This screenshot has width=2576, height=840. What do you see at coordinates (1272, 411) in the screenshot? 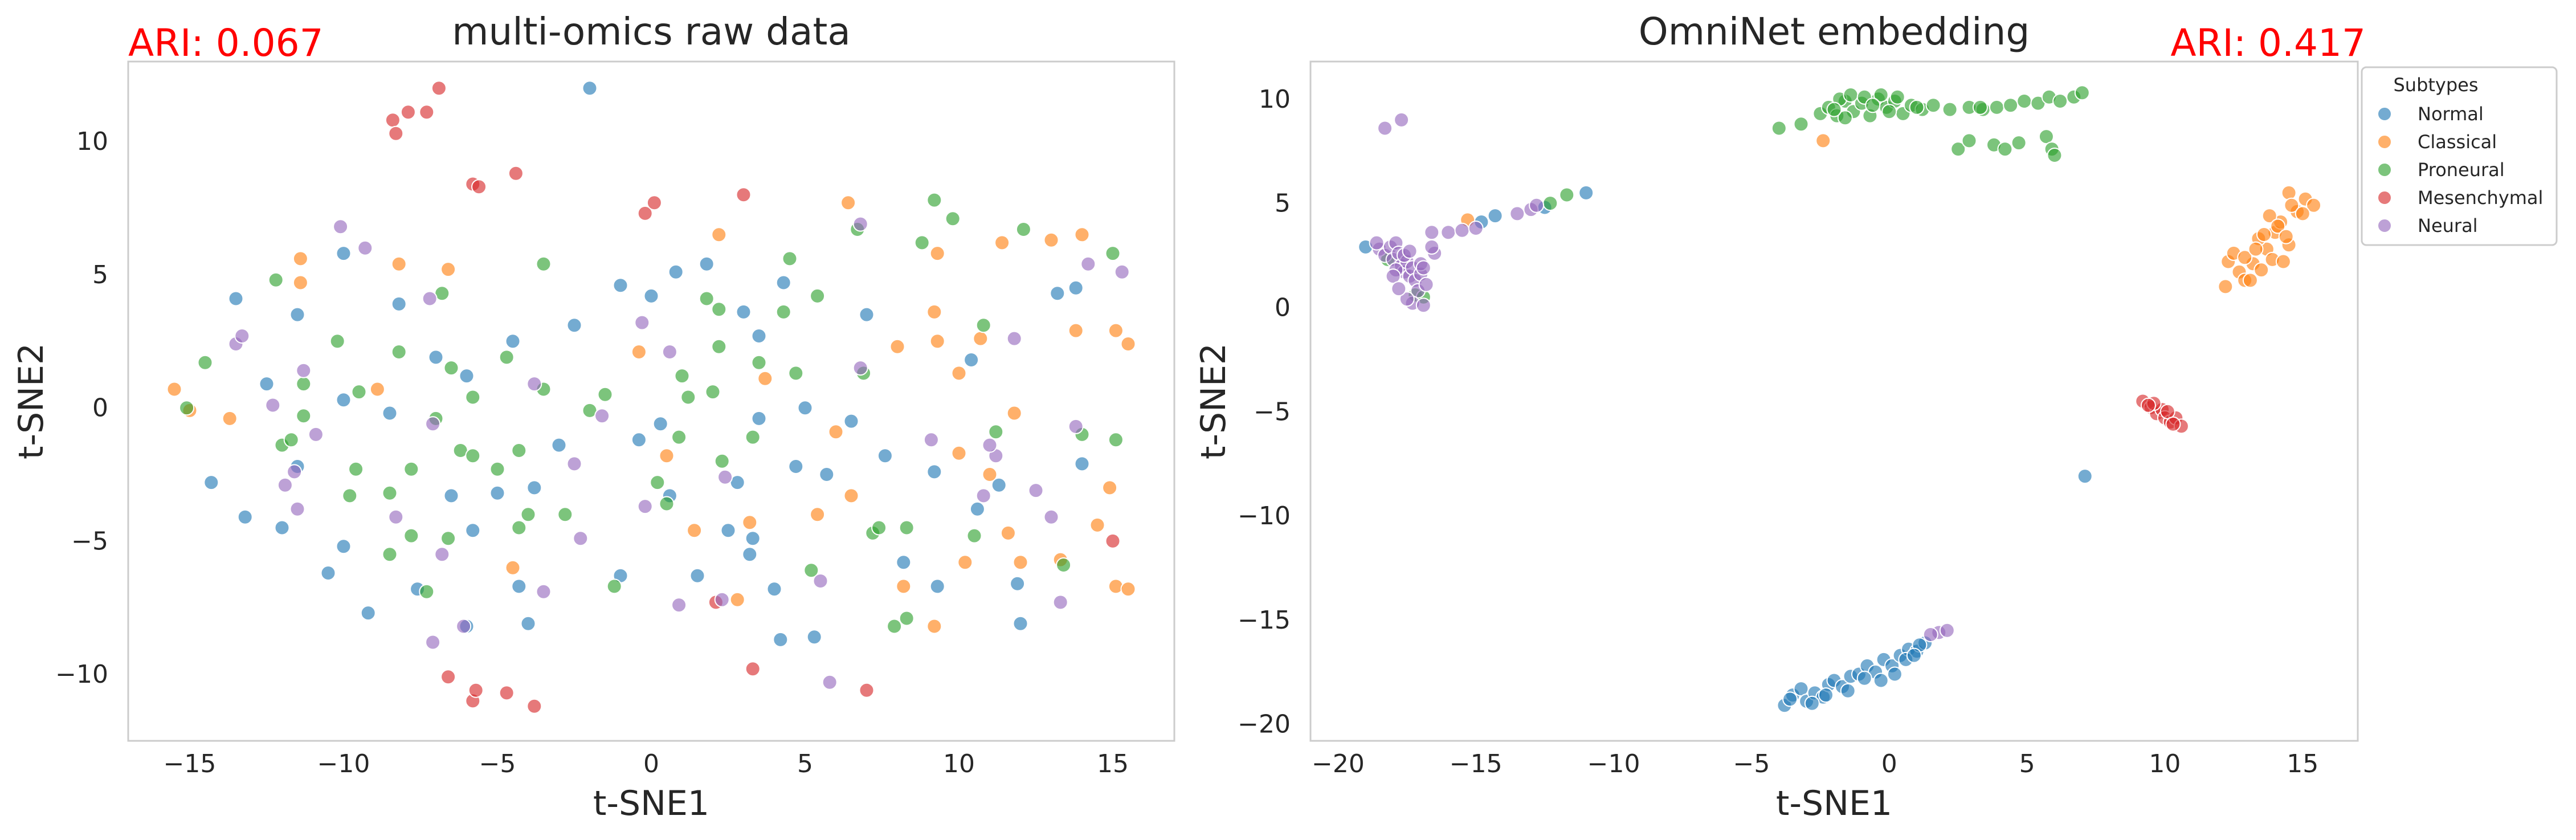
I see `y-tick-label: −5` at bounding box center [1272, 411].